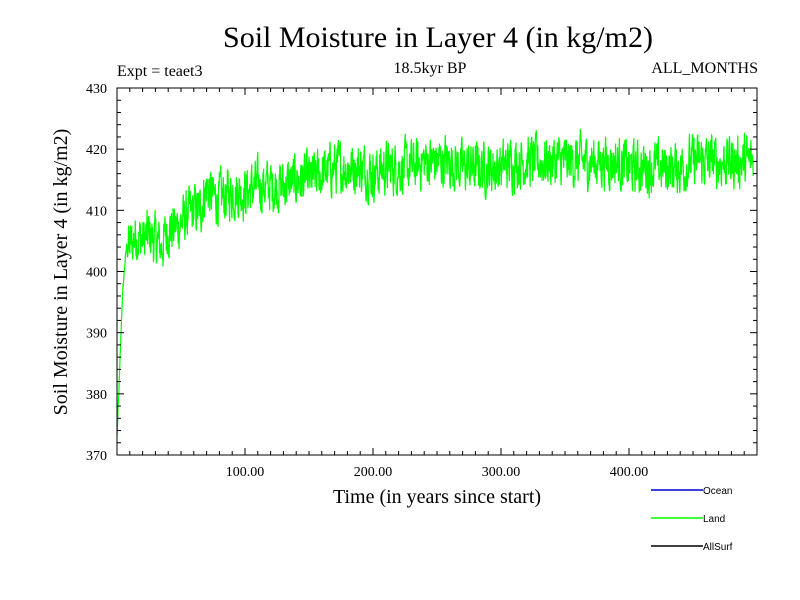  Describe the element at coordinates (718, 547) in the screenshot. I see `legend-label-allsurf: AllSurf` at that location.